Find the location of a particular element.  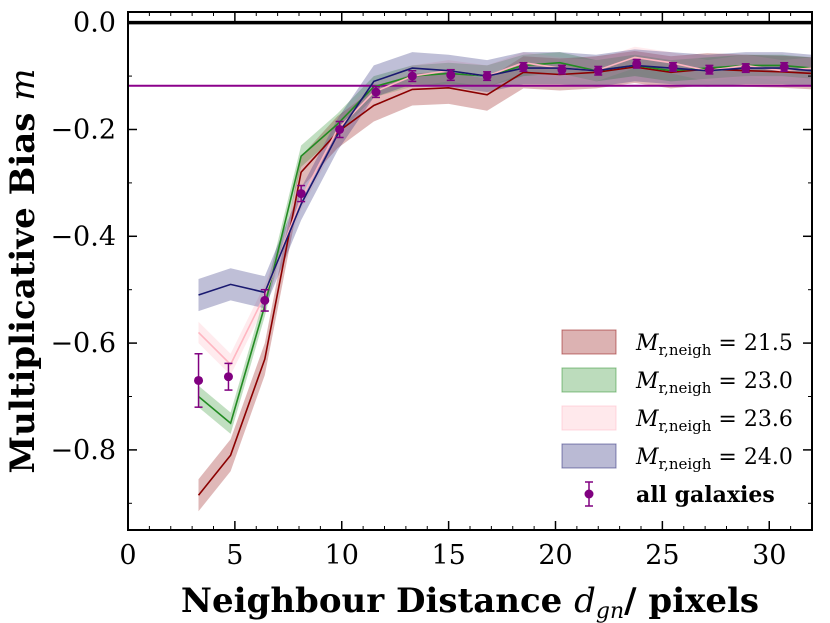

x-tick-label: 15 is located at coordinates (448, 555).